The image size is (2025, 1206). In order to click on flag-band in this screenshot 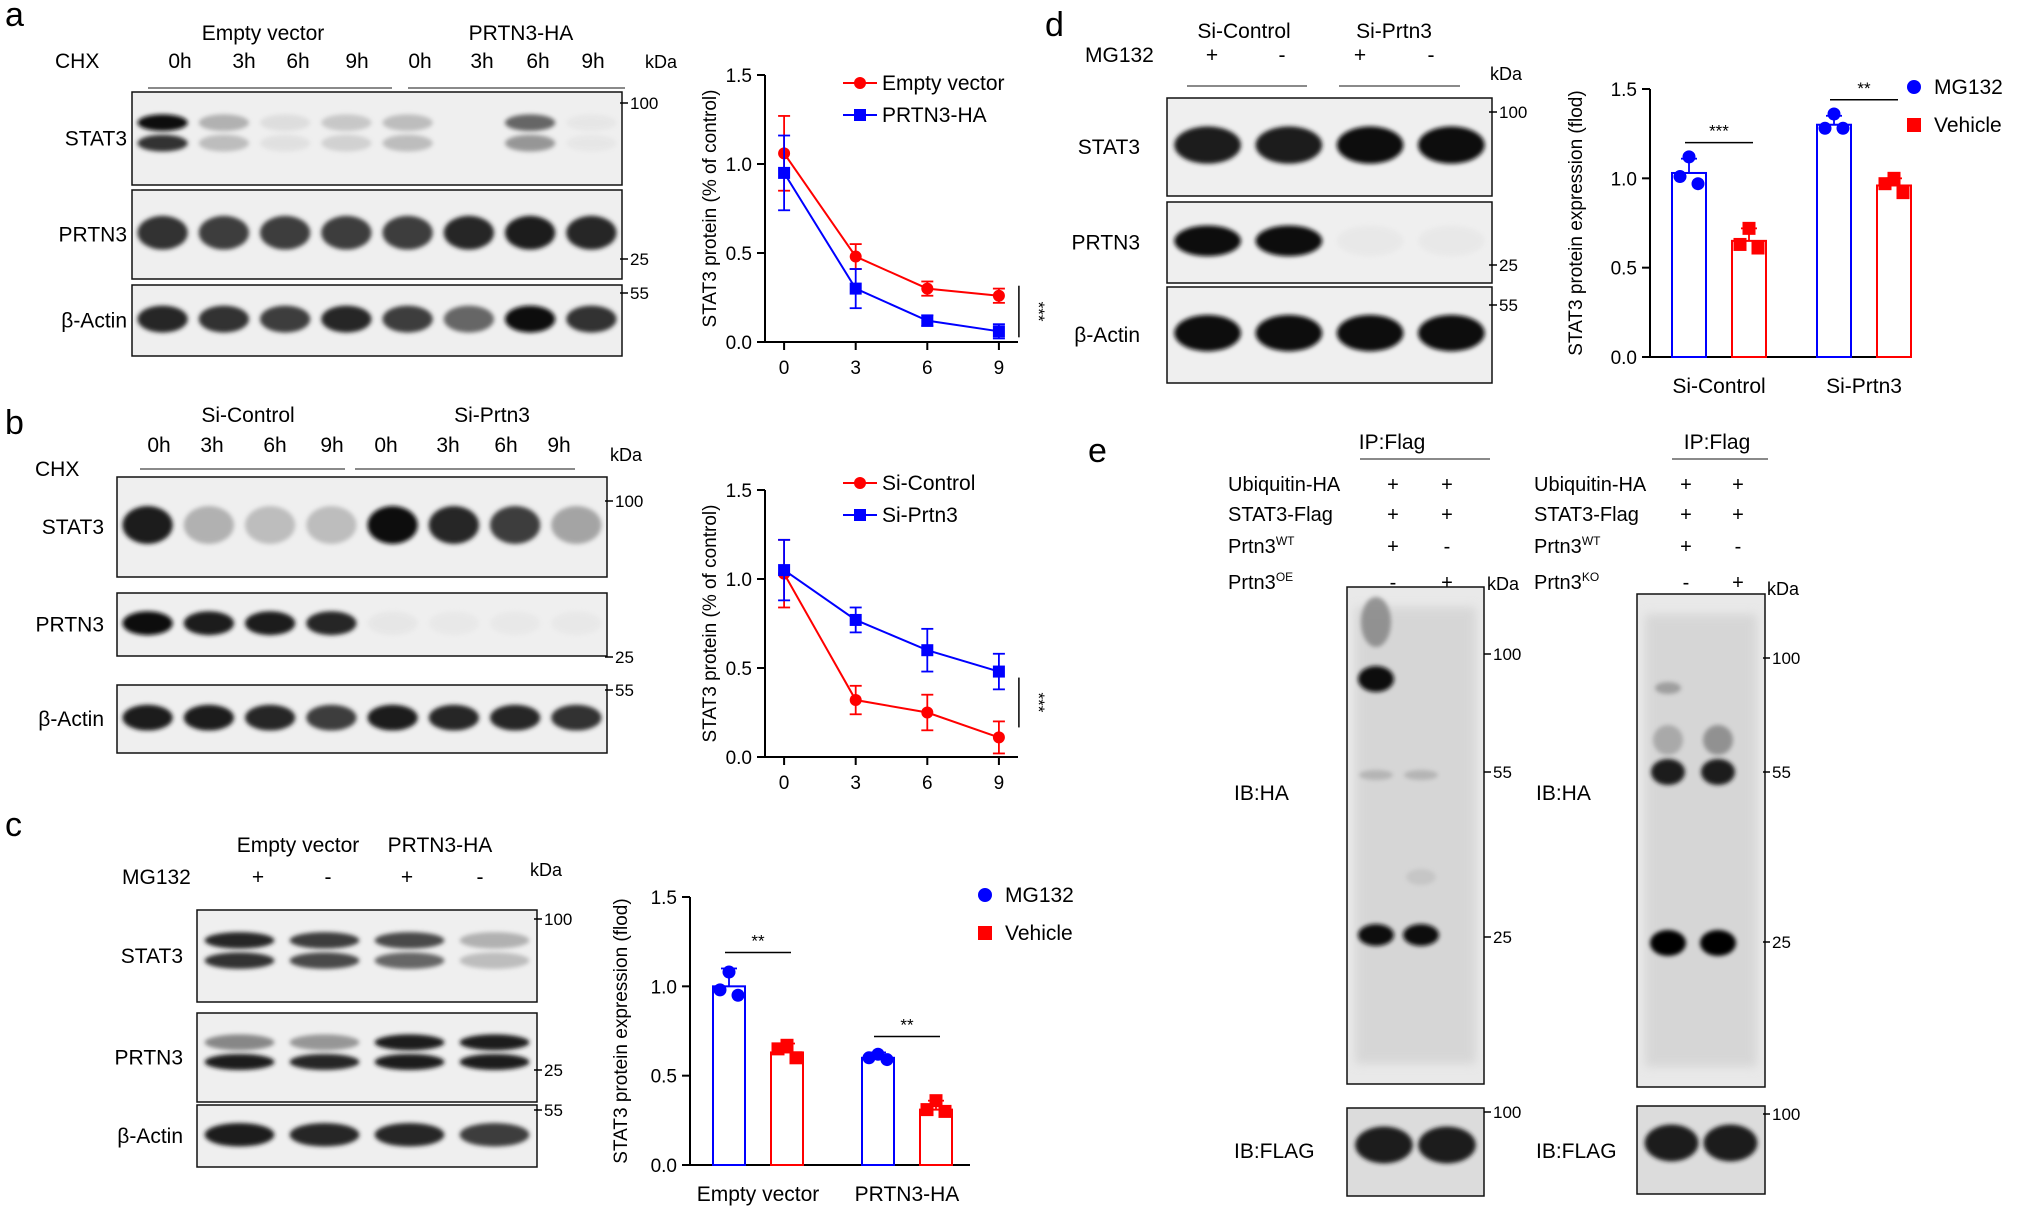, I will do `click(1384, 1145)`.